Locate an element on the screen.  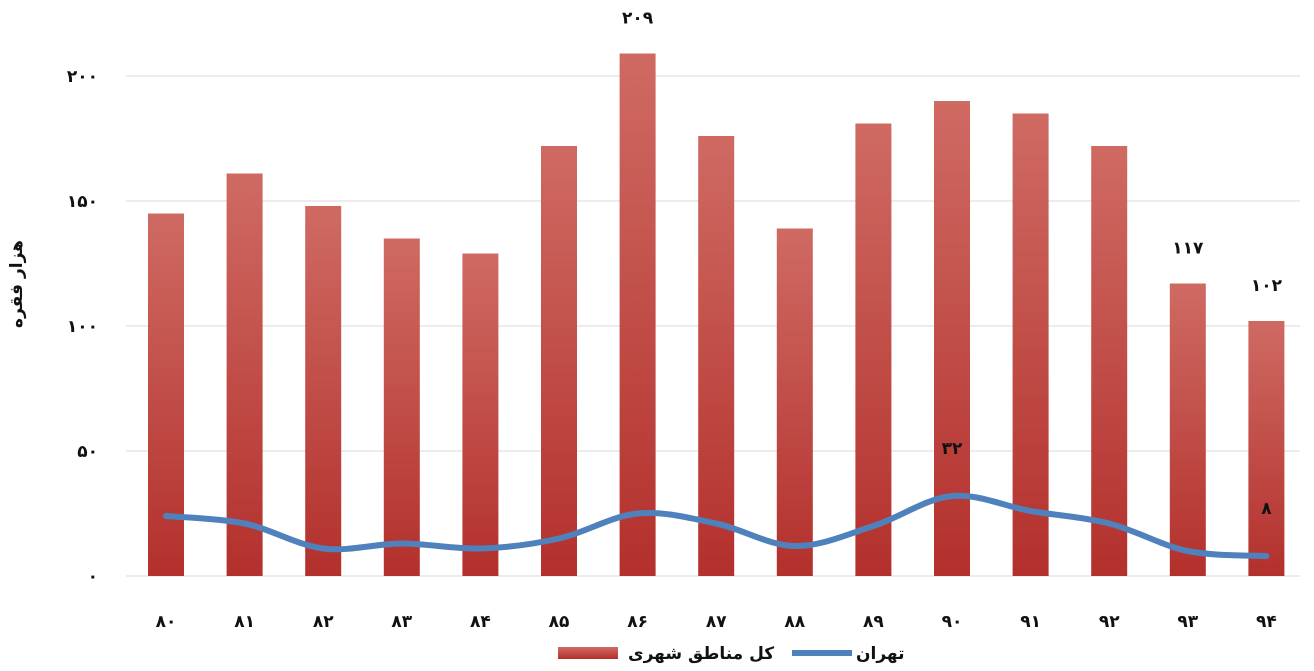
legend-swatch-bar is located at coordinates (588, 653).